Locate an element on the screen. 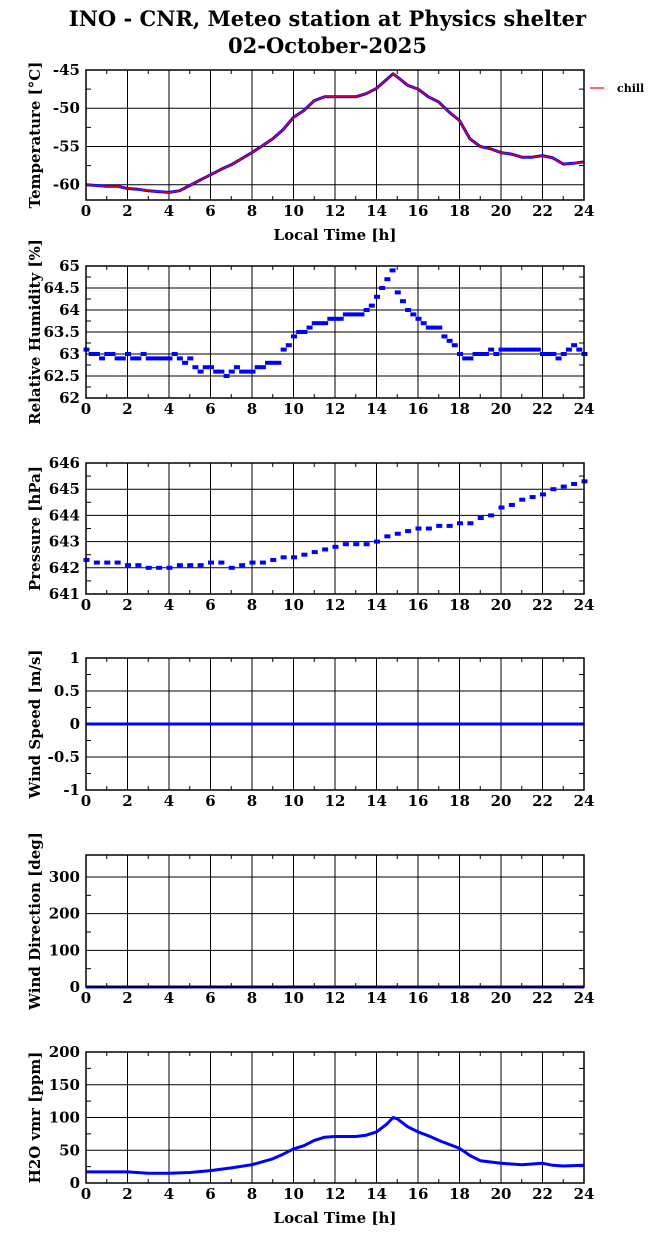 The image size is (655, 1248). x-tick-label: 10 is located at coordinates (293, 998).